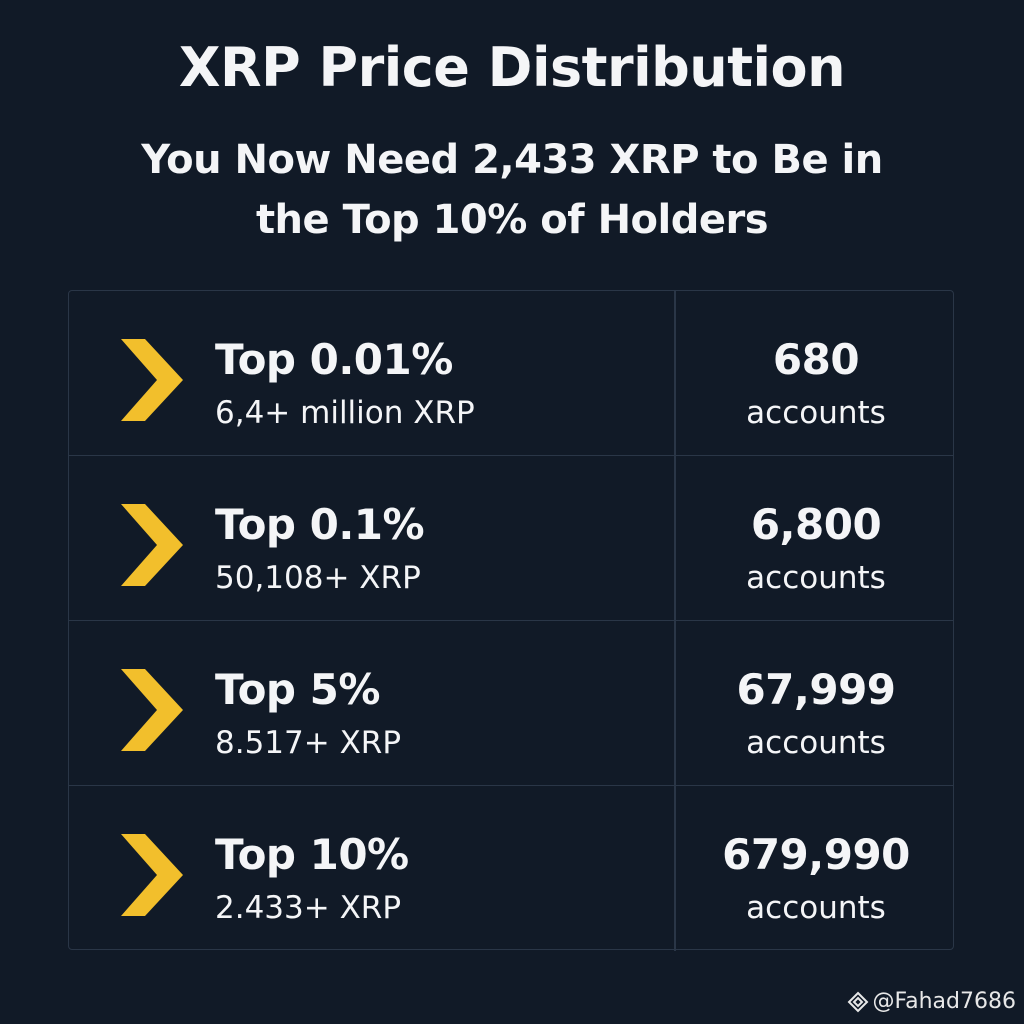 The width and height of the screenshot is (1024, 1024). I want to click on watermark: @Fahad7686, so click(932, 1001).